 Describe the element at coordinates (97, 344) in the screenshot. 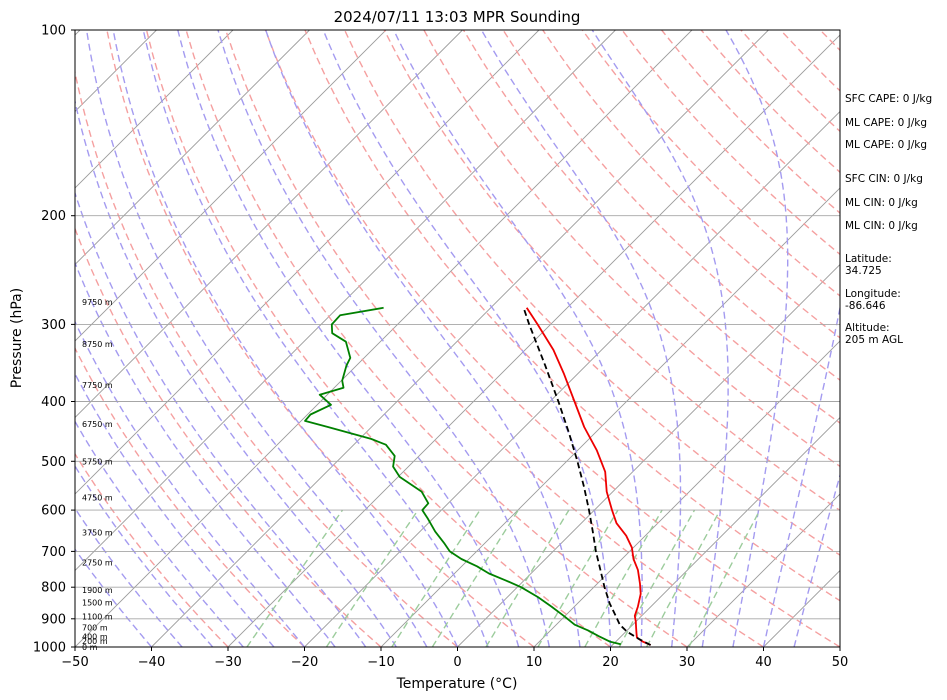

I see `height-label: 8750 m` at that location.